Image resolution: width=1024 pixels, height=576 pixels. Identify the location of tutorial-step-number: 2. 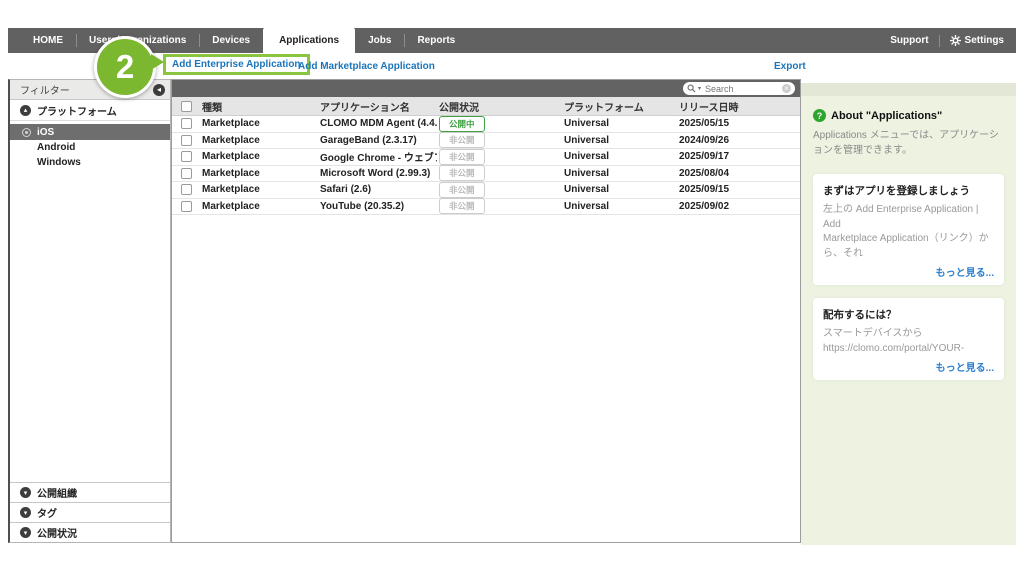
(125, 66).